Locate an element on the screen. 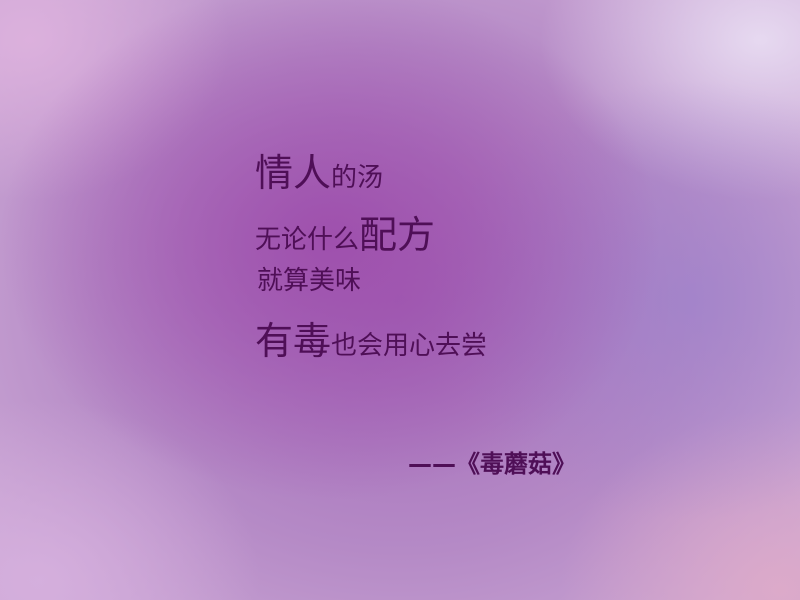 Image resolution: width=800 pixels, height=600 pixels. poem-line-4: 有毒也会用心去尝 is located at coordinates (371, 337).